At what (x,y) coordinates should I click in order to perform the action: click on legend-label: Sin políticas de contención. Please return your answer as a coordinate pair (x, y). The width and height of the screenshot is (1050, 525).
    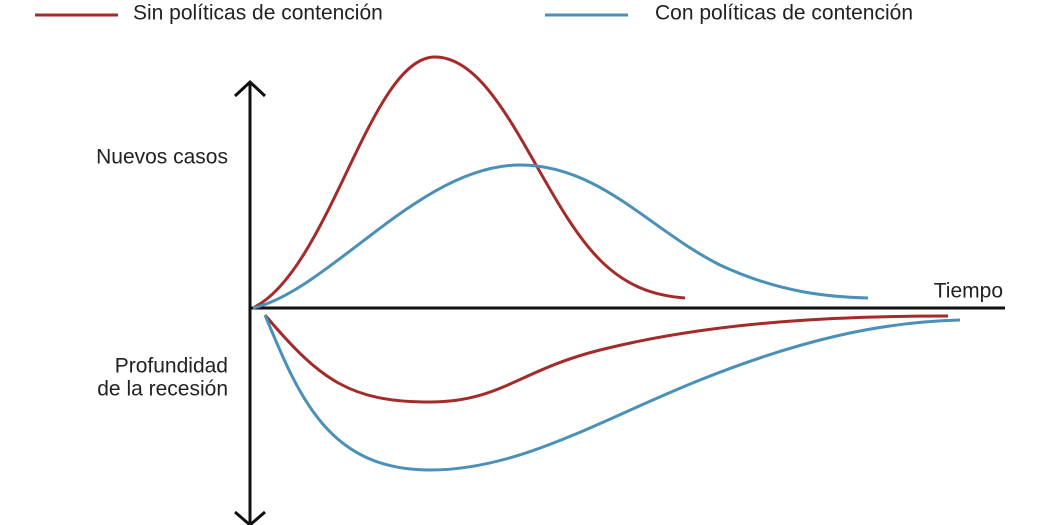
    Looking at the image, I should click on (258, 13).